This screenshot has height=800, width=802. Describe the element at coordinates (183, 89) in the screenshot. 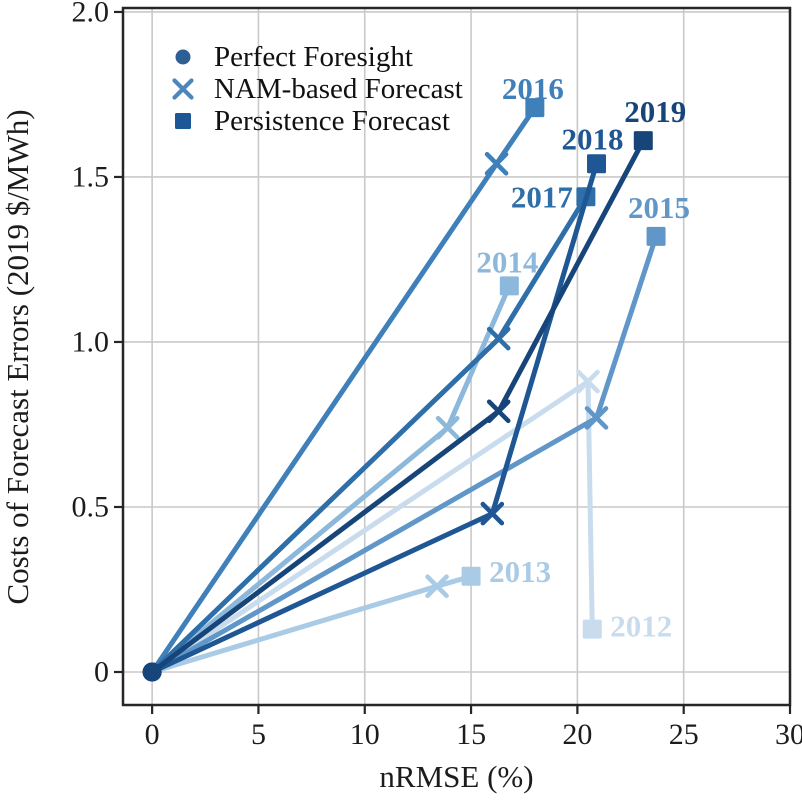

I see `legend-x-icon` at that location.